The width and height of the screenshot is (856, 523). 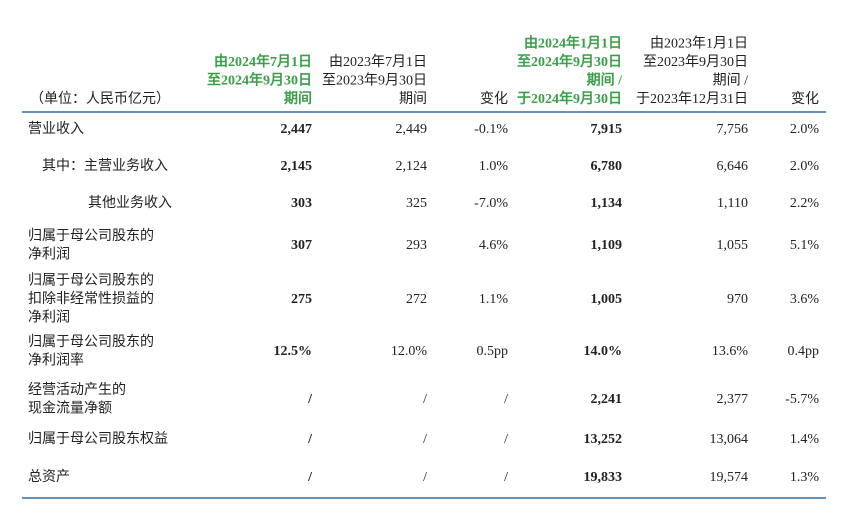 What do you see at coordinates (805, 203) in the screenshot?
I see `cell: 2.2%` at bounding box center [805, 203].